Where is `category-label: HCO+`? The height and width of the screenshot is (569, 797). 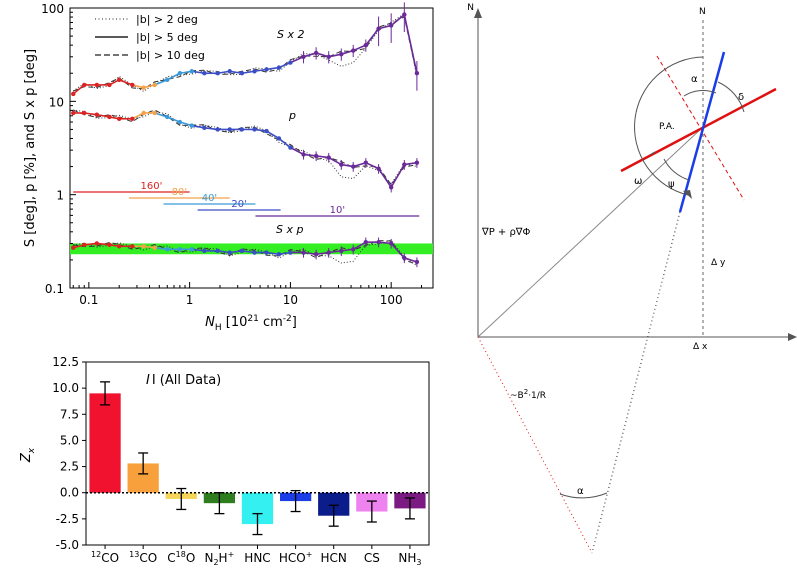
category-label: HCO+ is located at coordinates (296, 557).